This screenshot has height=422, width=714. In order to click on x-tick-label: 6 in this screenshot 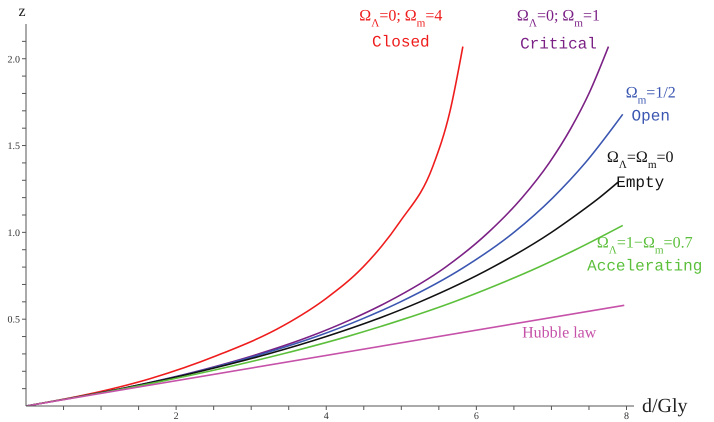, I will do `click(476, 416)`.